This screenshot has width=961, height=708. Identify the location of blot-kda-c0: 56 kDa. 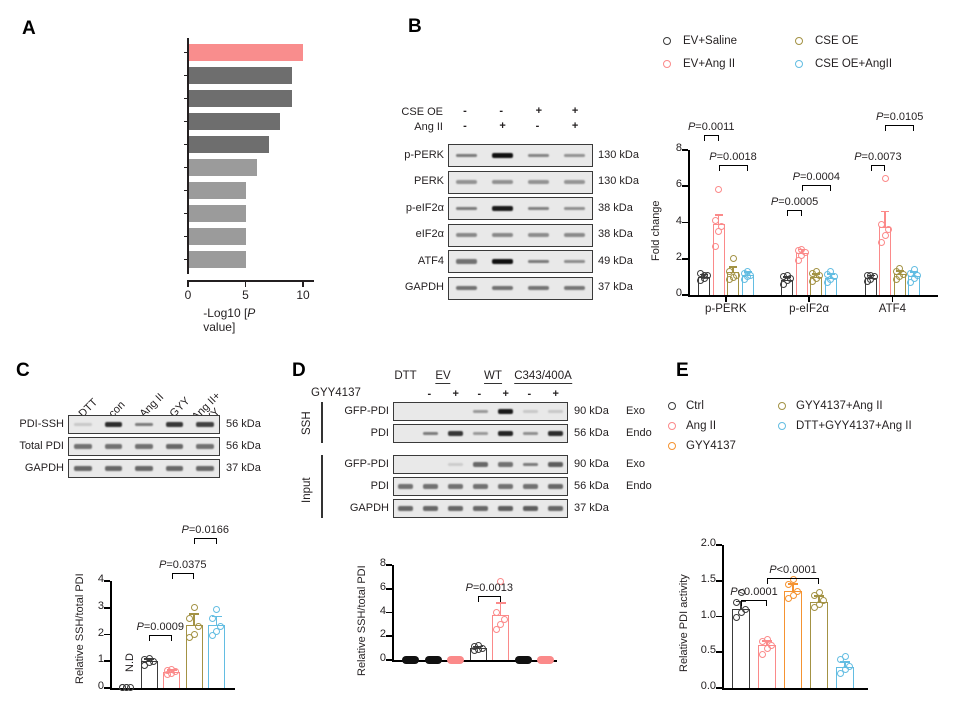
(243, 423).